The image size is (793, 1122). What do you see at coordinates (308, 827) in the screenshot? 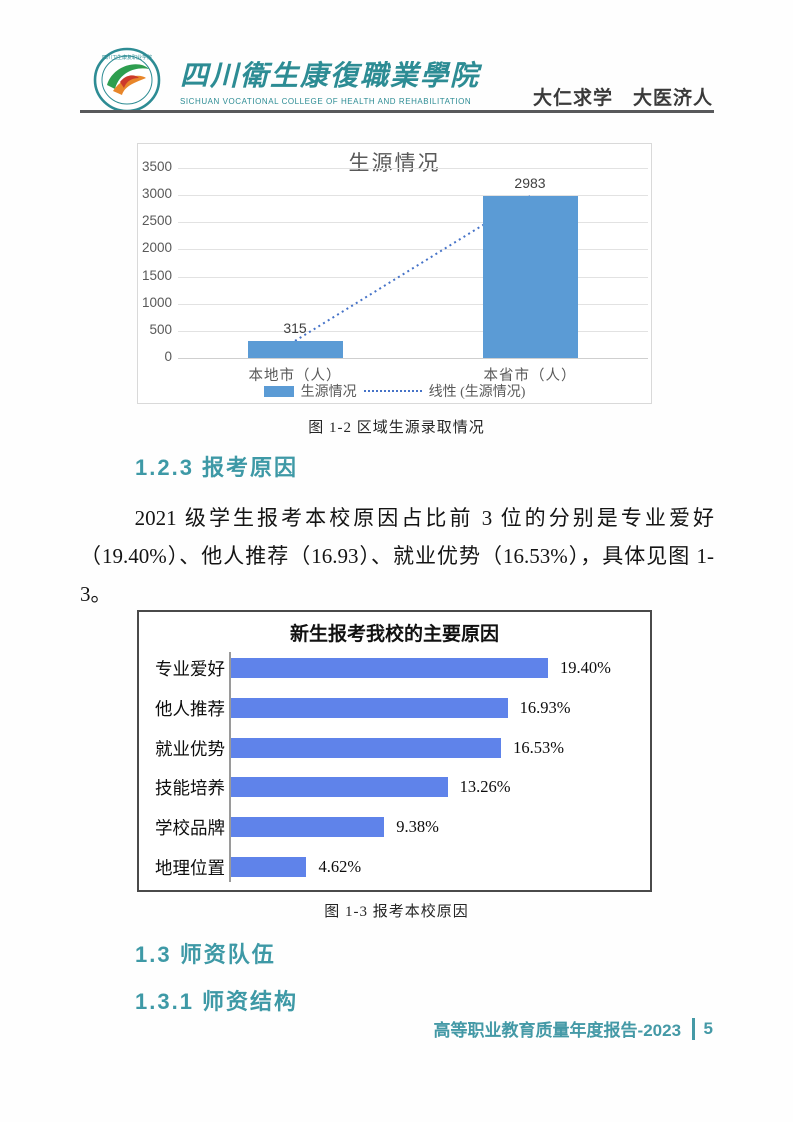
I see `bar-学校品牌` at bounding box center [308, 827].